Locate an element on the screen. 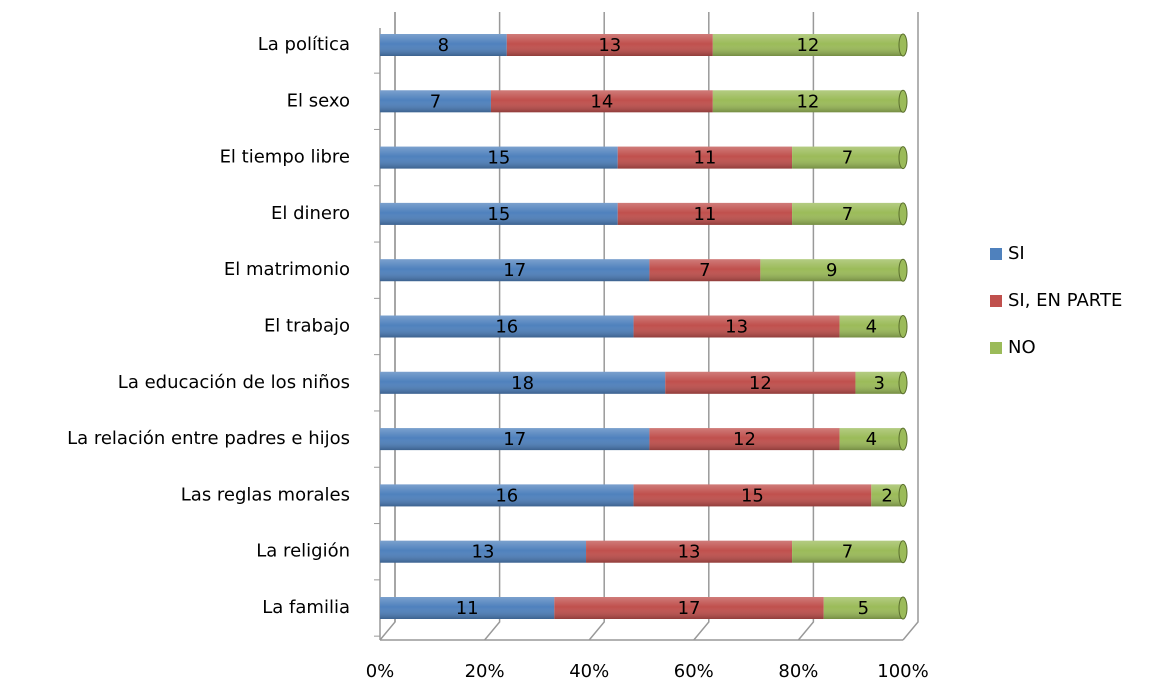 Image resolution: width=1151 pixels, height=687 pixels. data-label: 18 is located at coordinates (522, 383).